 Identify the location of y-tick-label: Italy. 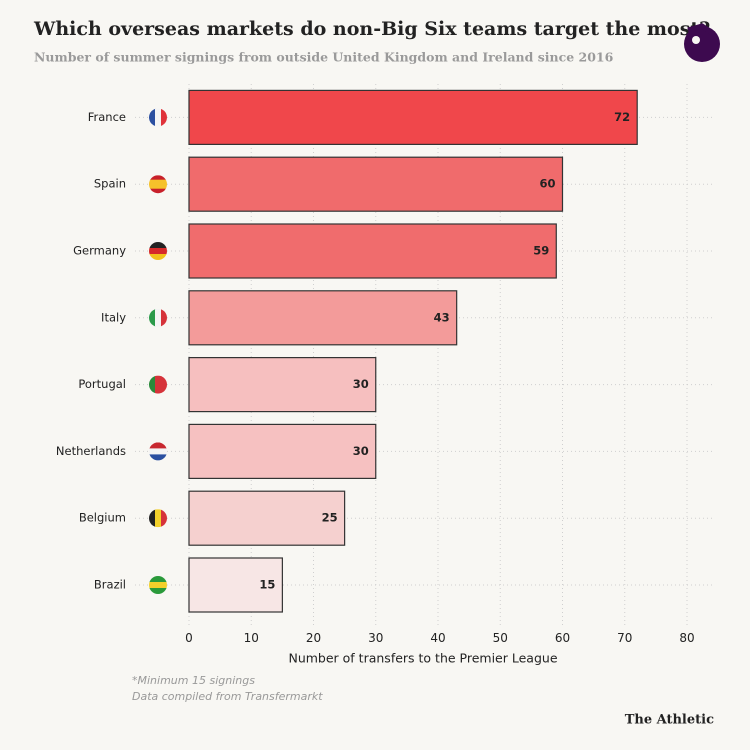
(113, 317).